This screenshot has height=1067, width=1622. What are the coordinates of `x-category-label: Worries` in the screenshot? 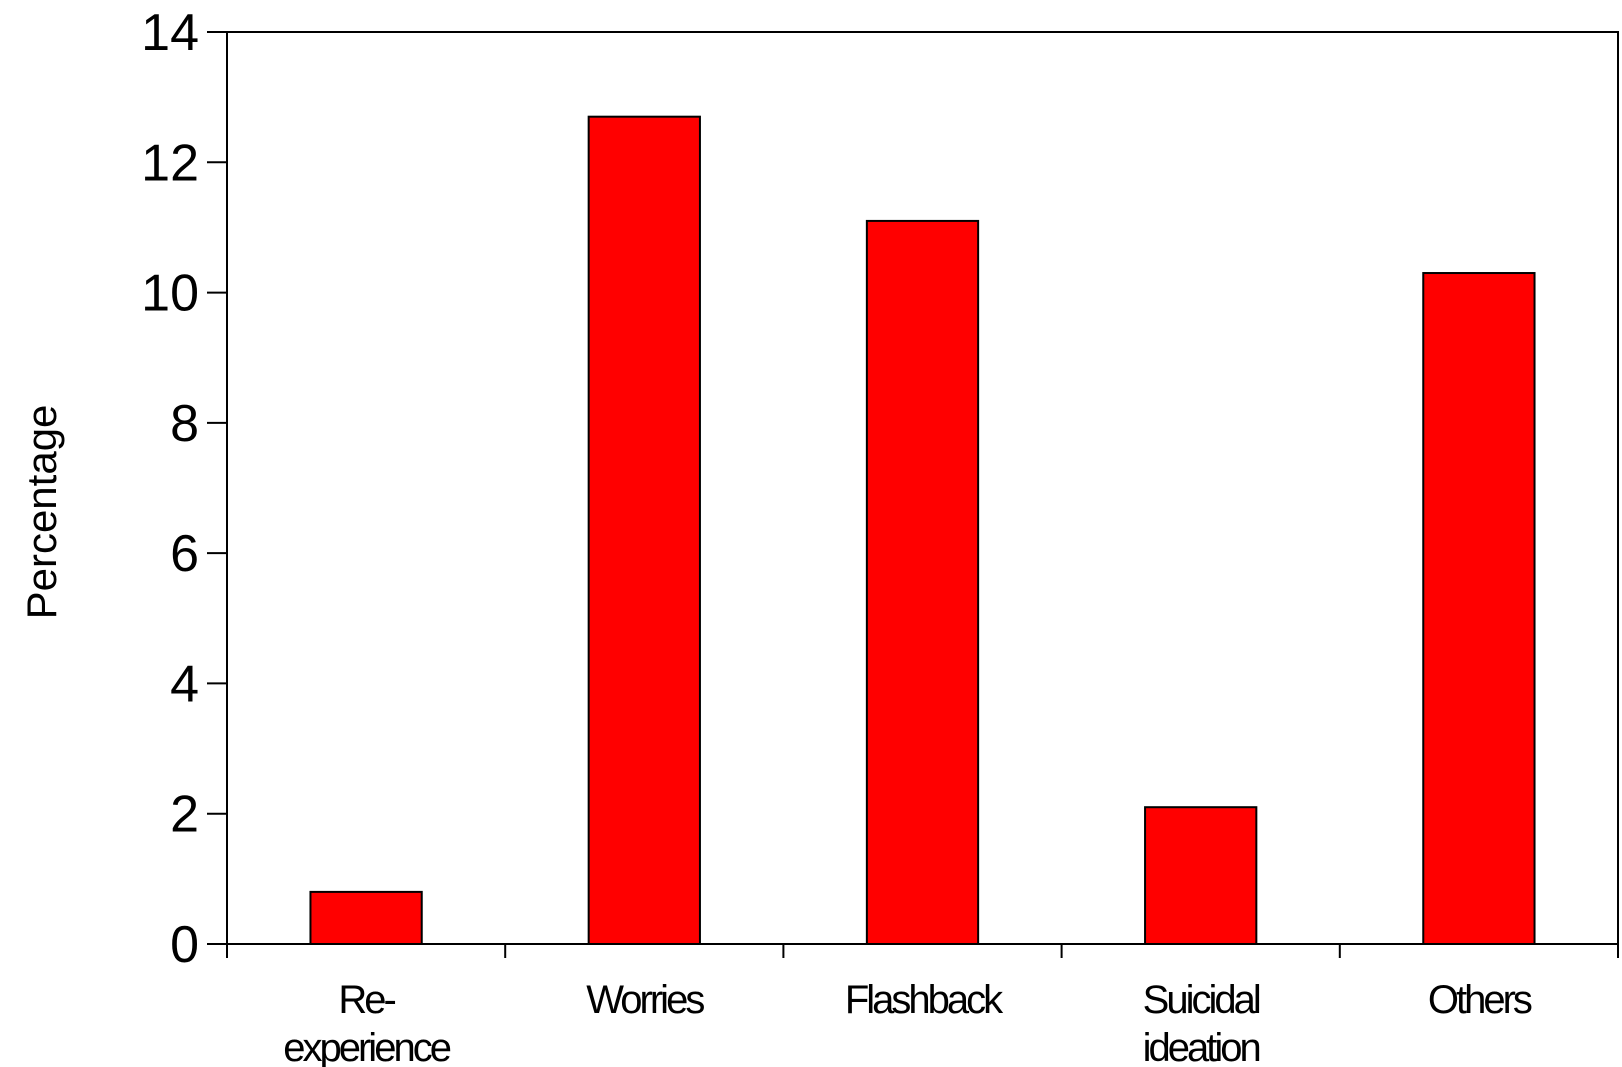 It's located at (645, 1000).